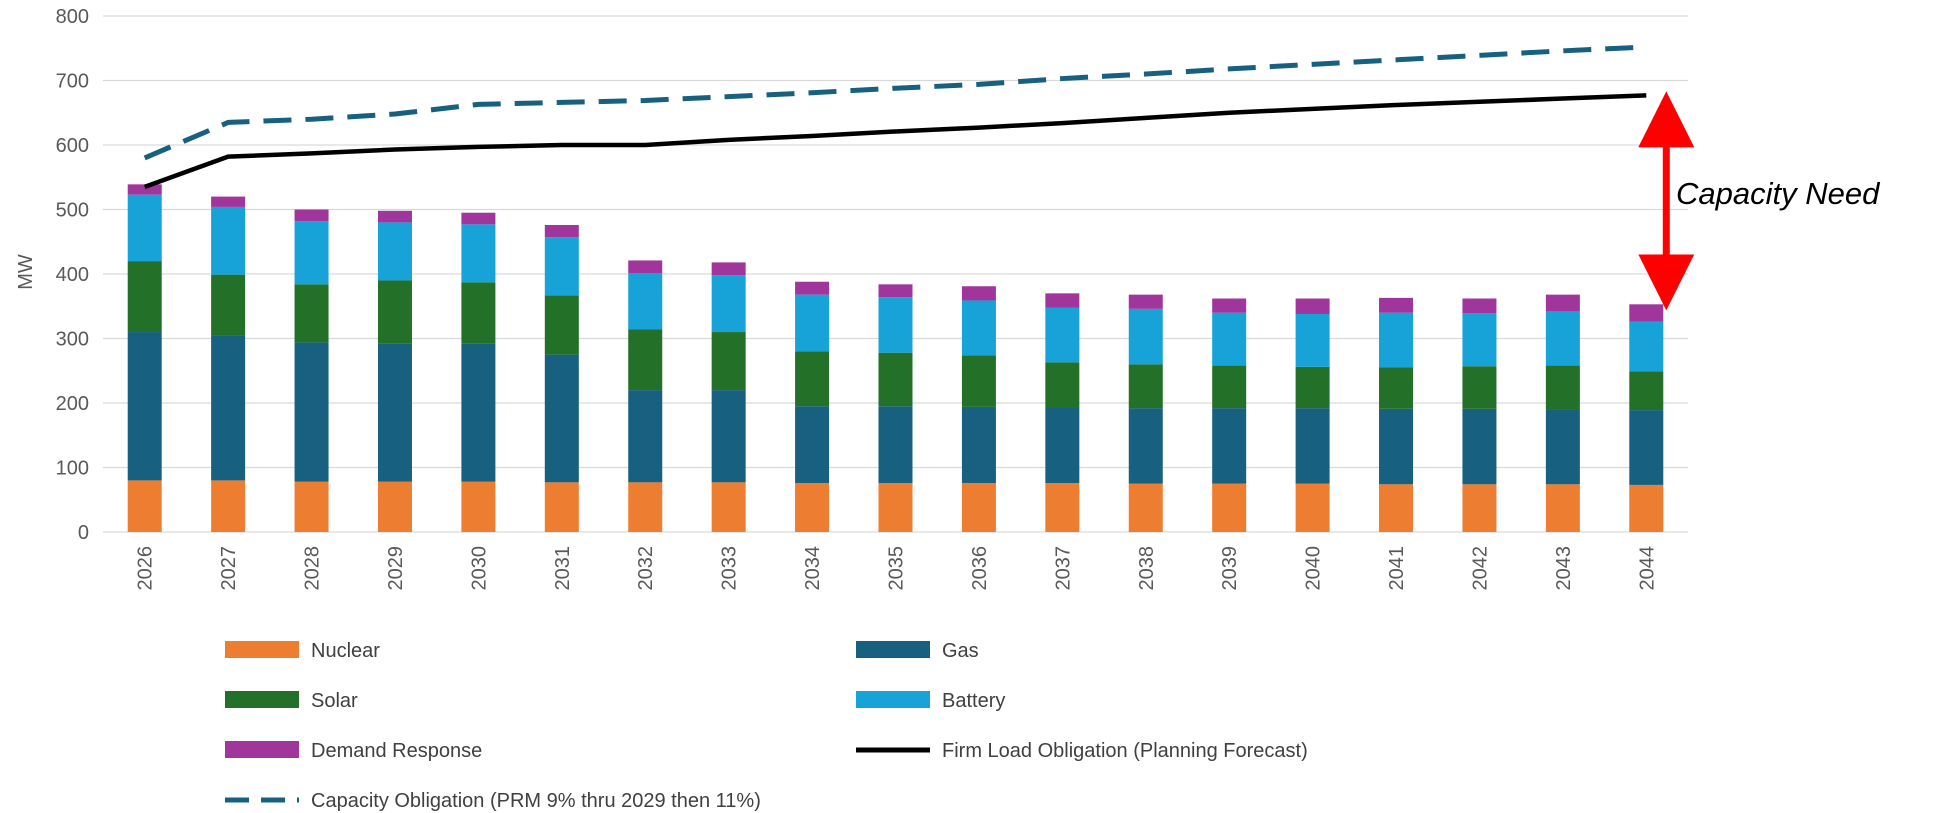 The width and height of the screenshot is (1934, 813). What do you see at coordinates (144, 297) in the screenshot?
I see `bar-solar-2026` at bounding box center [144, 297].